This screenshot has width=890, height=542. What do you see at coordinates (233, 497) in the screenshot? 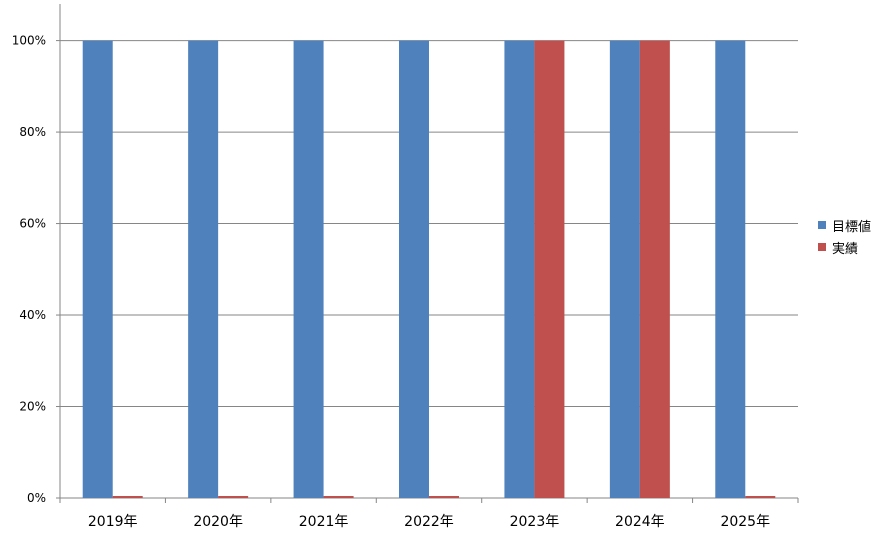
I see `bar-actual-2020年` at bounding box center [233, 497].